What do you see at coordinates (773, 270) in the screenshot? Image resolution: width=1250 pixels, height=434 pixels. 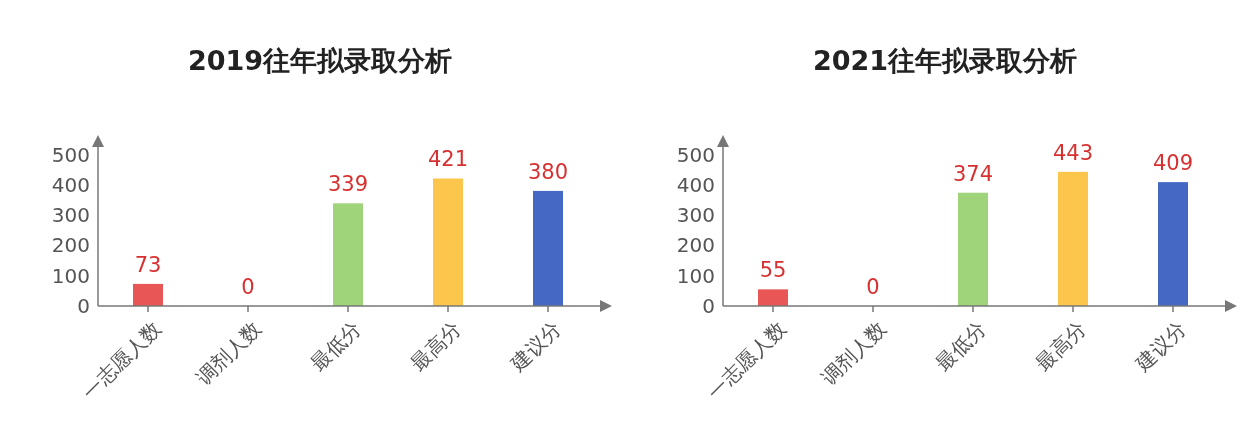 I see `data-label: 55` at bounding box center [773, 270].